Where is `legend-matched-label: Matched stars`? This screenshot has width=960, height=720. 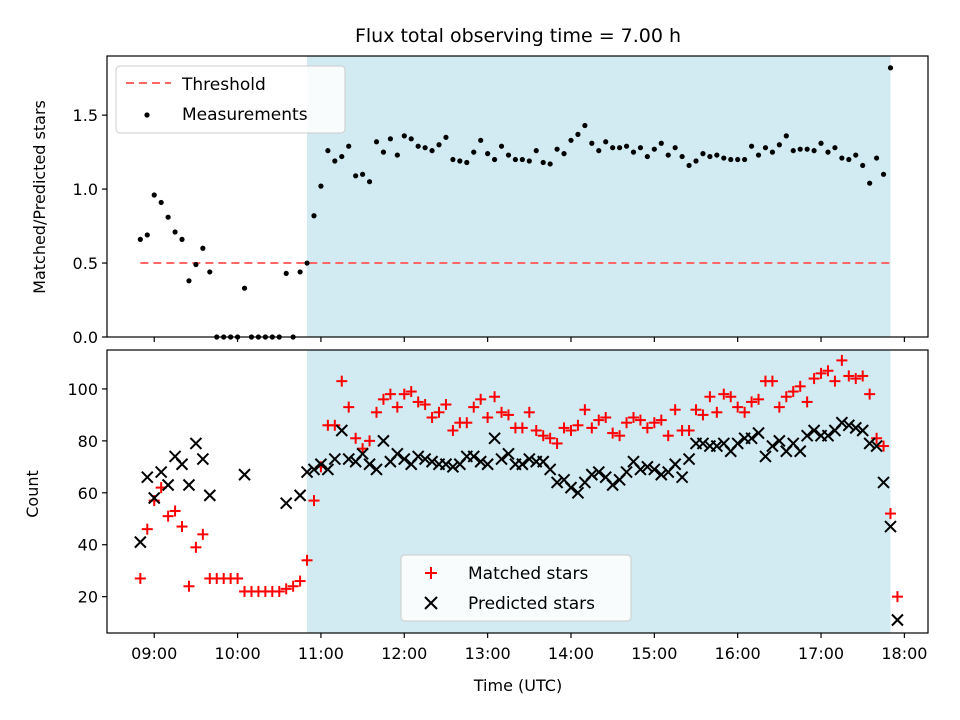
legend-matched-label: Matched stars is located at coordinates (528, 574).